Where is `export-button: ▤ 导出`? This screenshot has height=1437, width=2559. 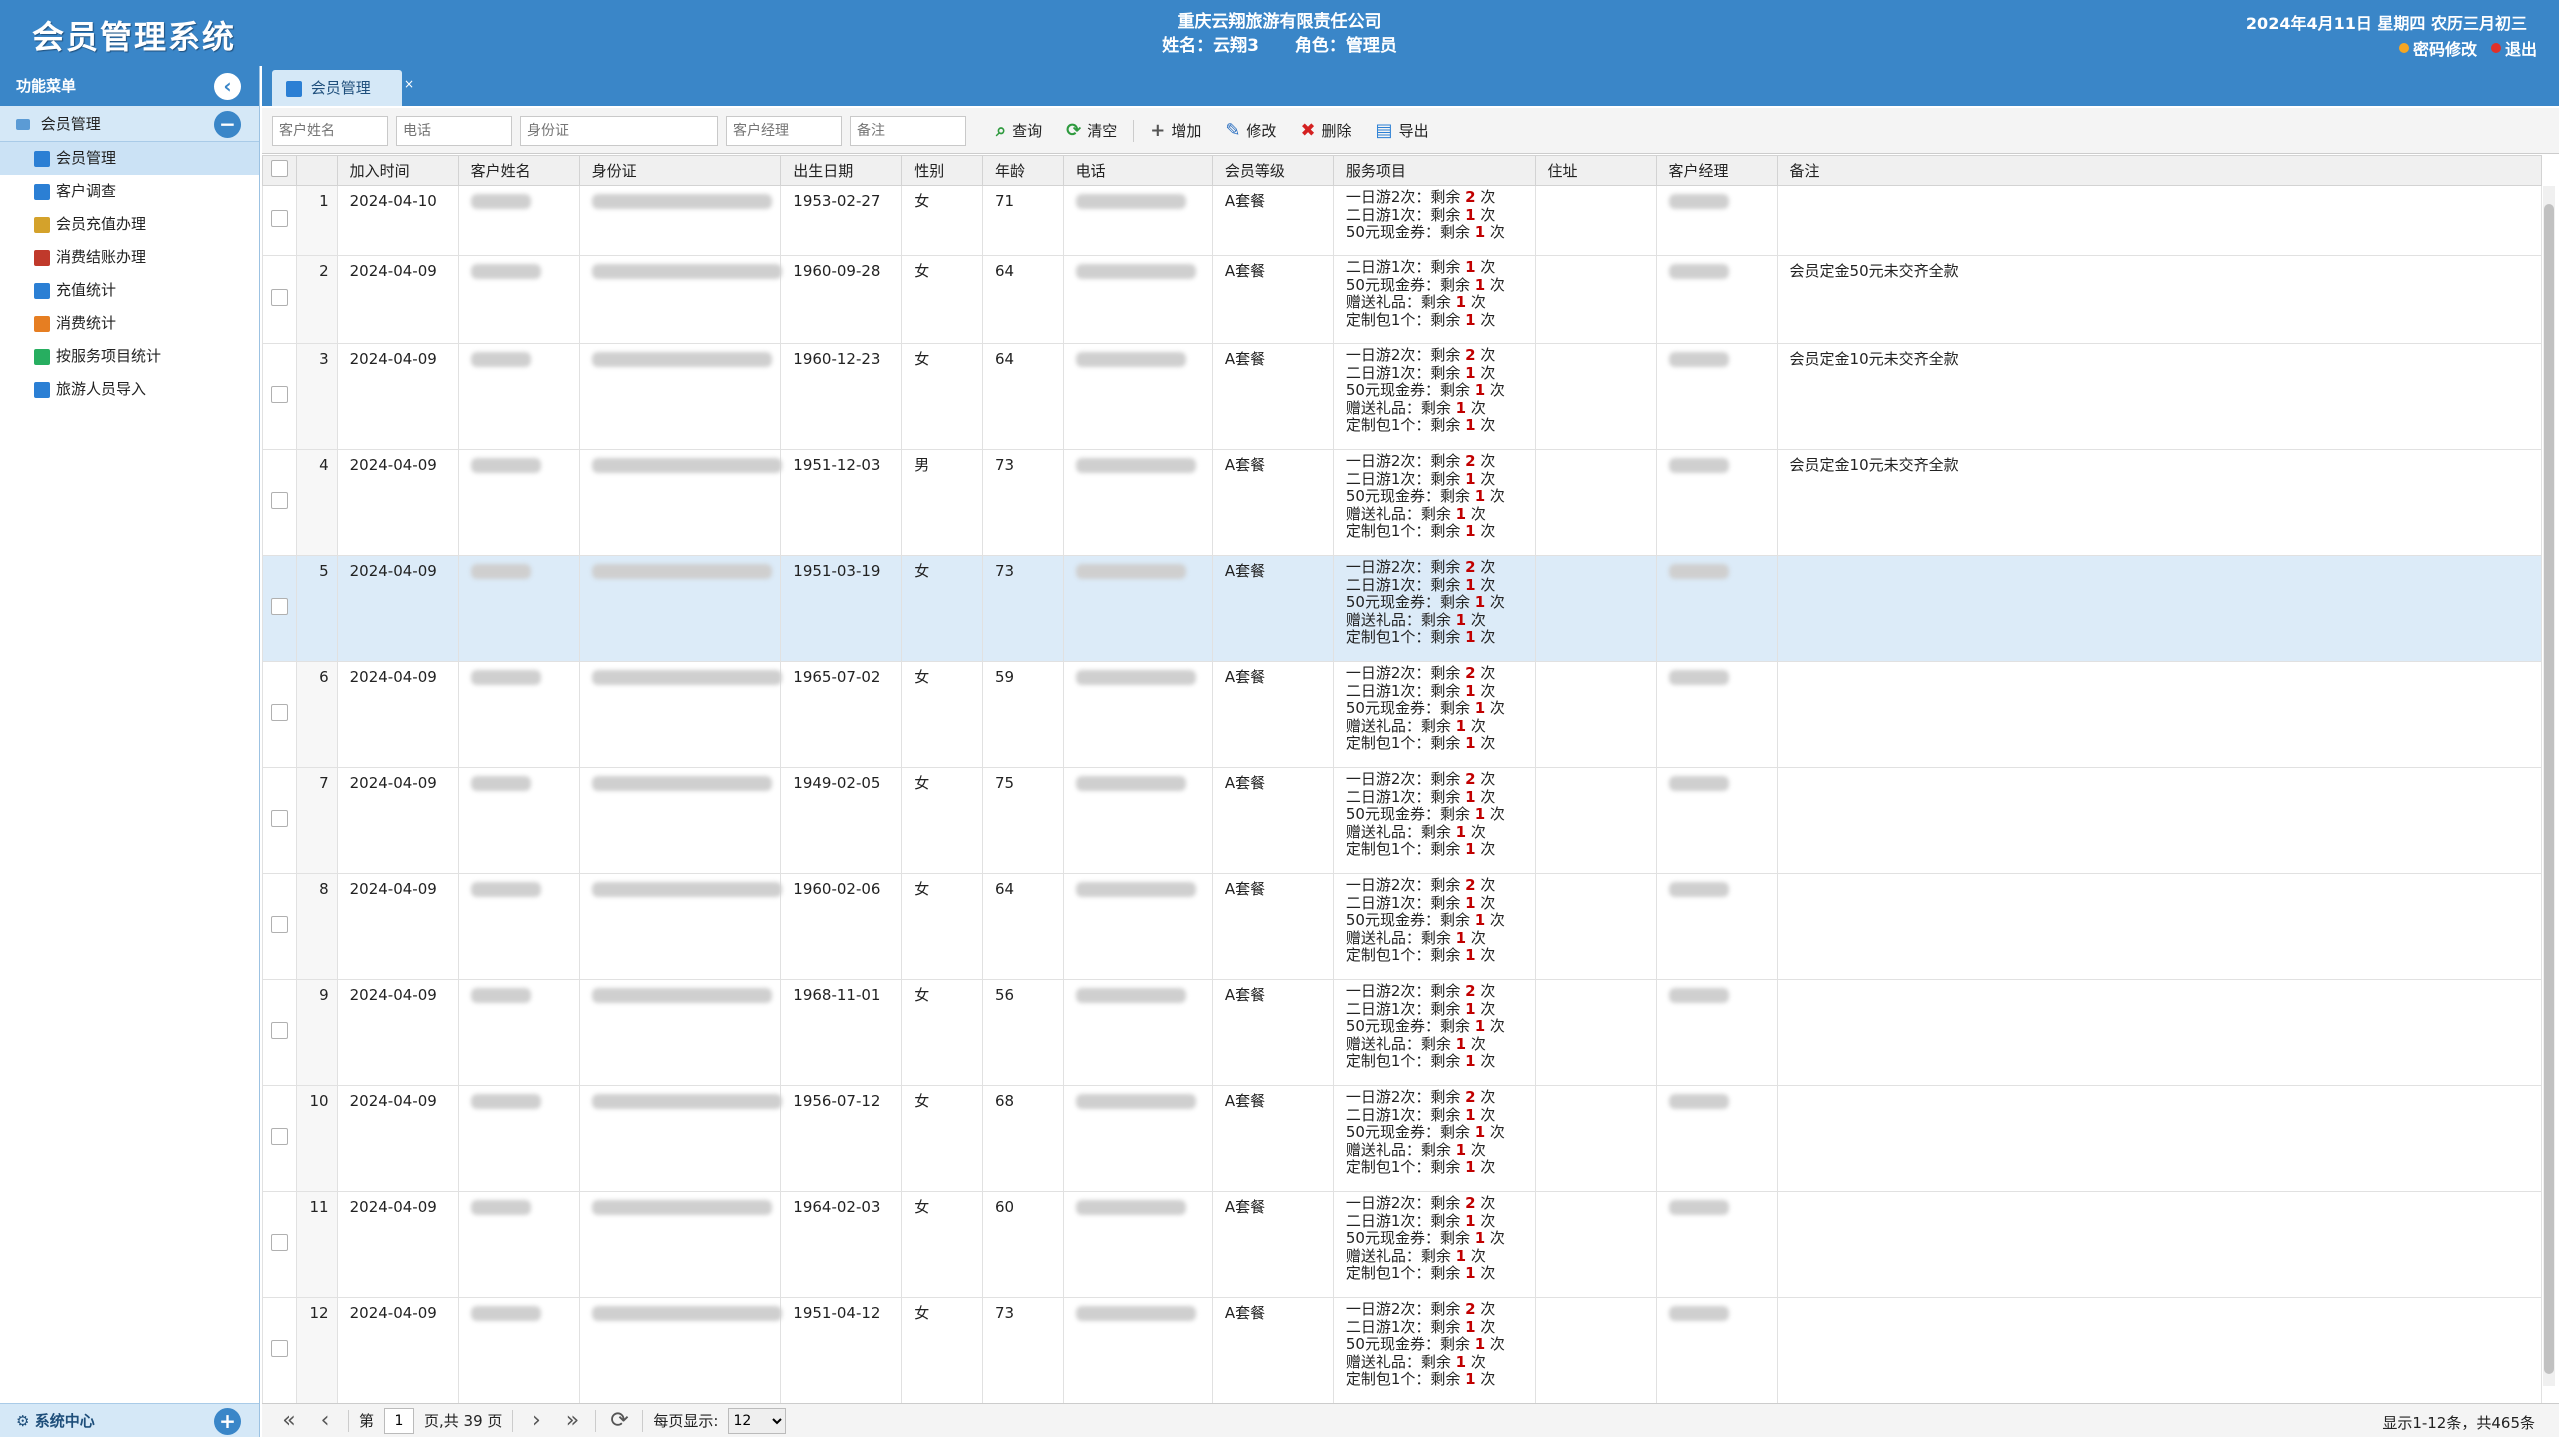 export-button: ▤ 导出 is located at coordinates (1402, 130).